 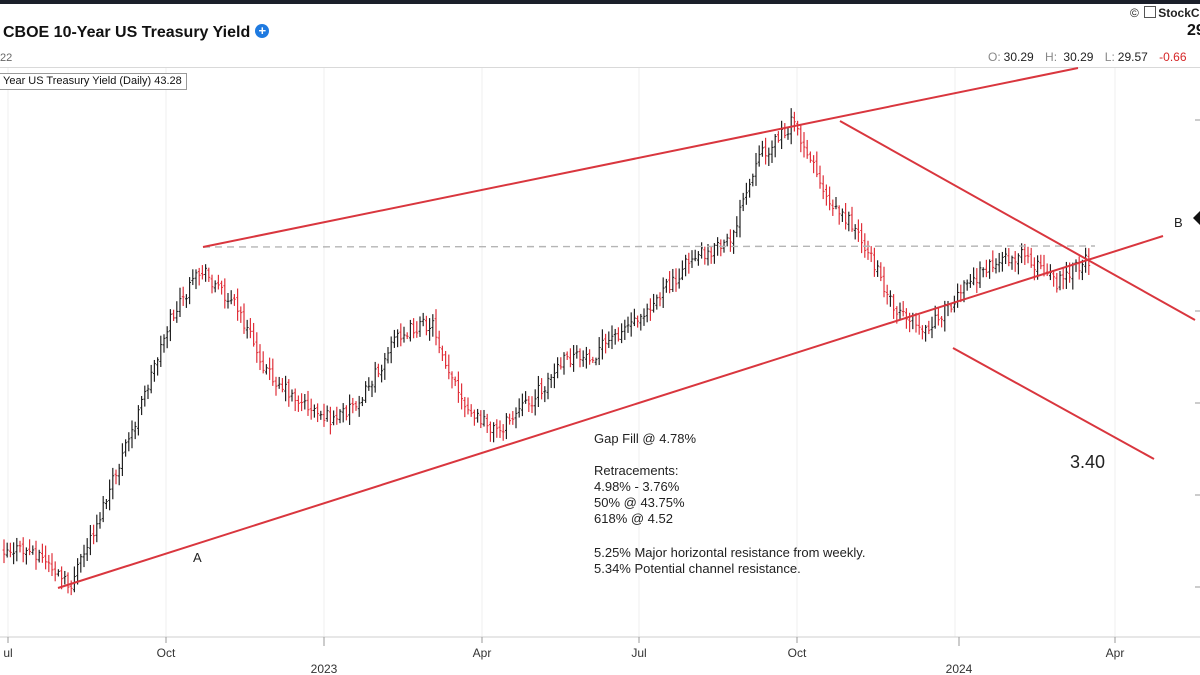 What do you see at coordinates (636, 470) in the screenshot?
I see `retracements-title: Retracements:` at bounding box center [636, 470].